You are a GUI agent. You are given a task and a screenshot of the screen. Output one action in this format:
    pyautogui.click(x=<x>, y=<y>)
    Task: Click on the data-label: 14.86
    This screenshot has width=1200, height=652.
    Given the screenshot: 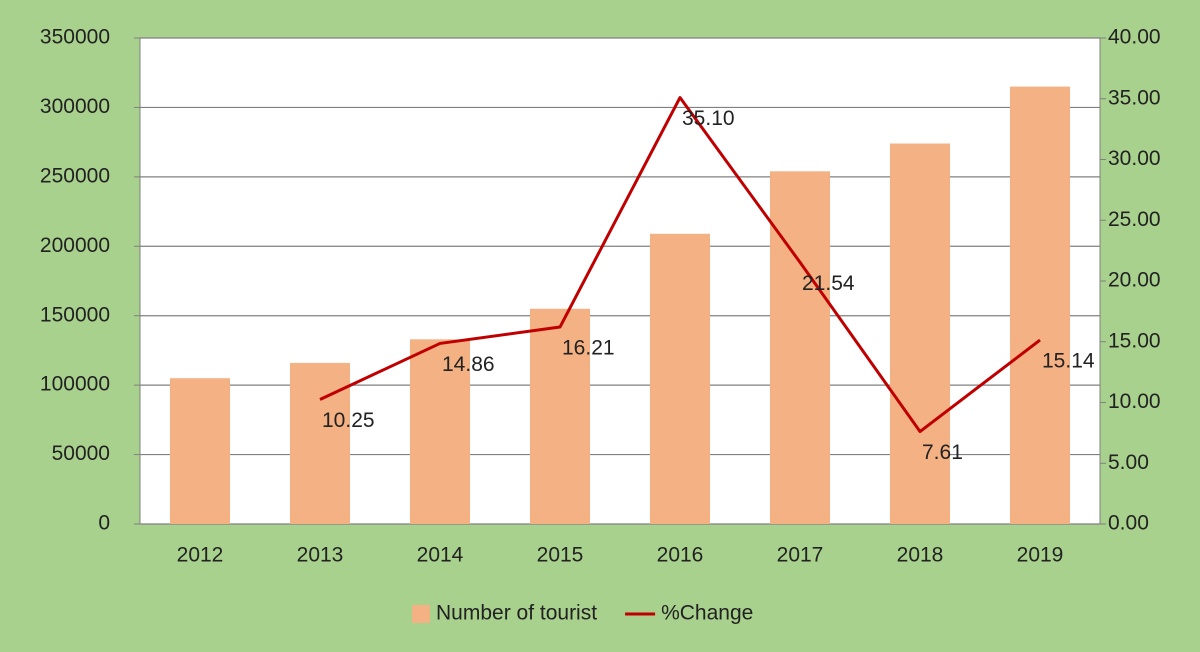 What is the action you would take?
    pyautogui.click(x=468, y=364)
    